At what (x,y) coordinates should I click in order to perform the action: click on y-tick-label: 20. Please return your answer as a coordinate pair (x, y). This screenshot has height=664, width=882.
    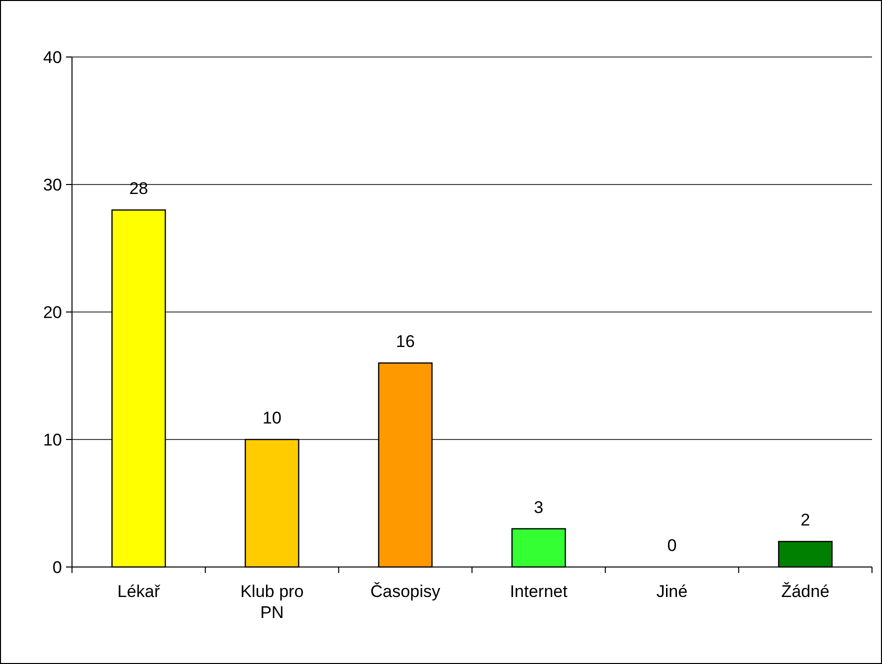
    Looking at the image, I should click on (52, 312).